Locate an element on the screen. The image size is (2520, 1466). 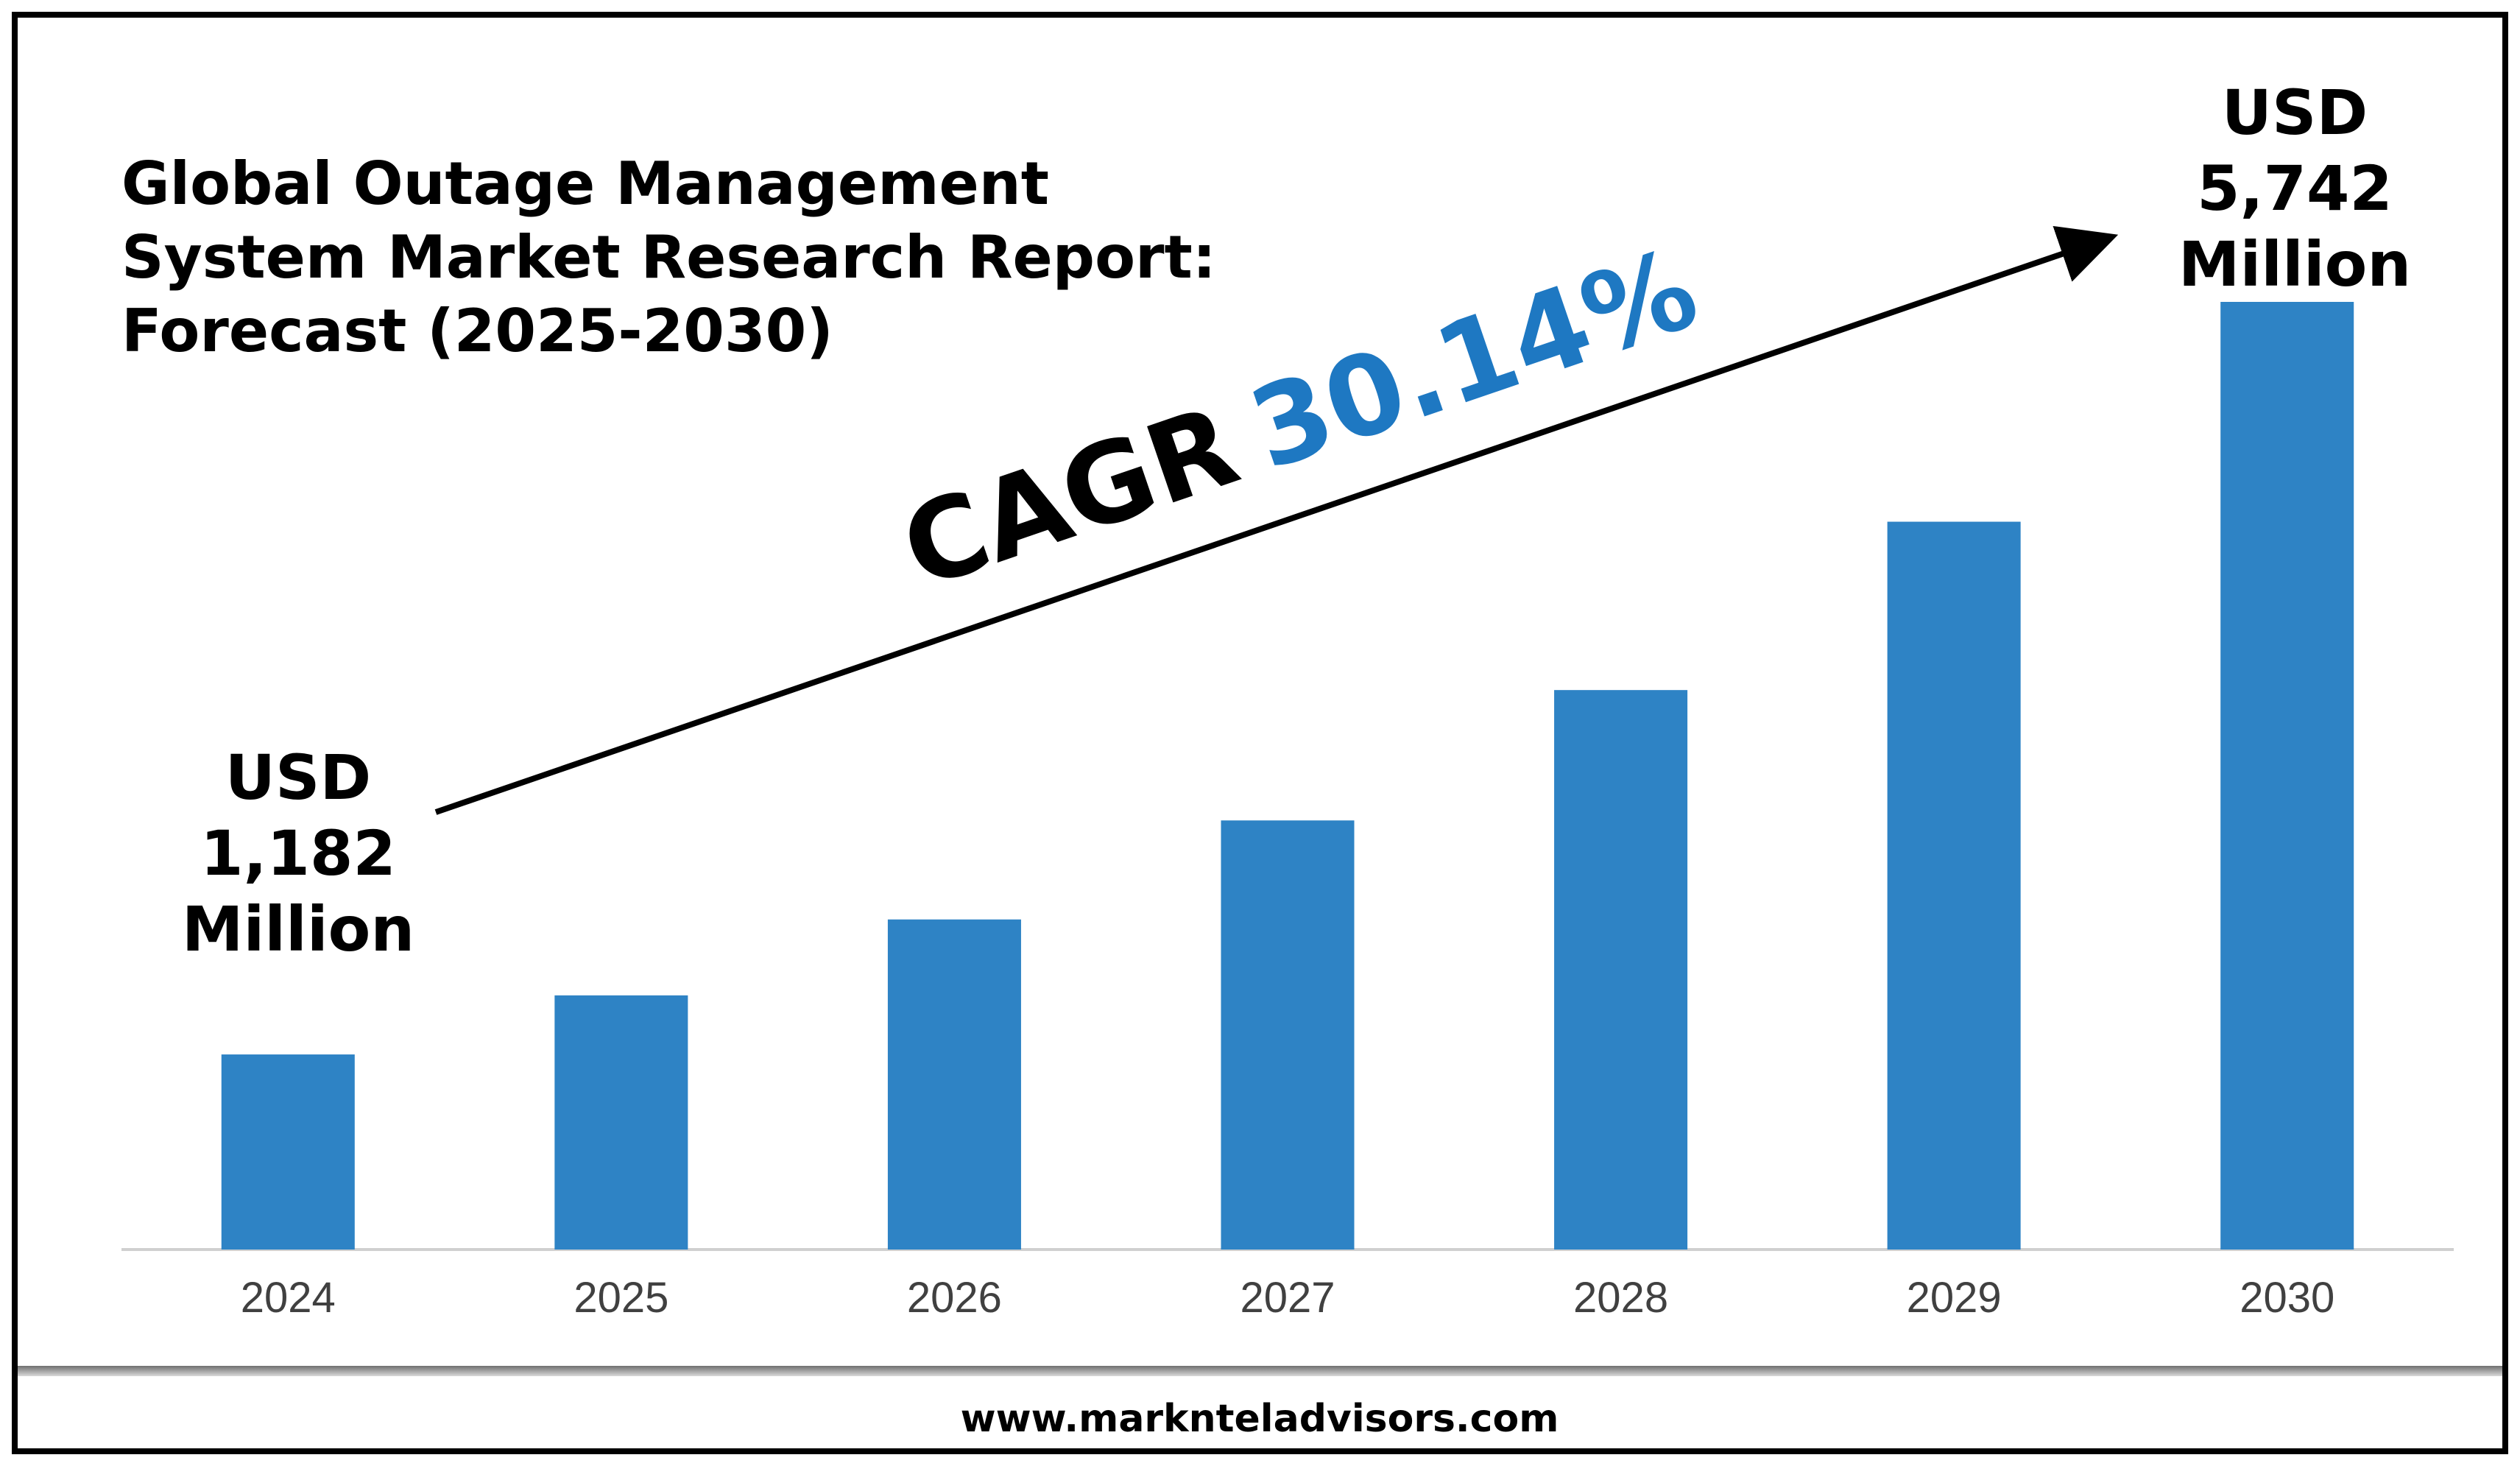
x-tick-label-2027: 2027 is located at coordinates (1287, 1298).